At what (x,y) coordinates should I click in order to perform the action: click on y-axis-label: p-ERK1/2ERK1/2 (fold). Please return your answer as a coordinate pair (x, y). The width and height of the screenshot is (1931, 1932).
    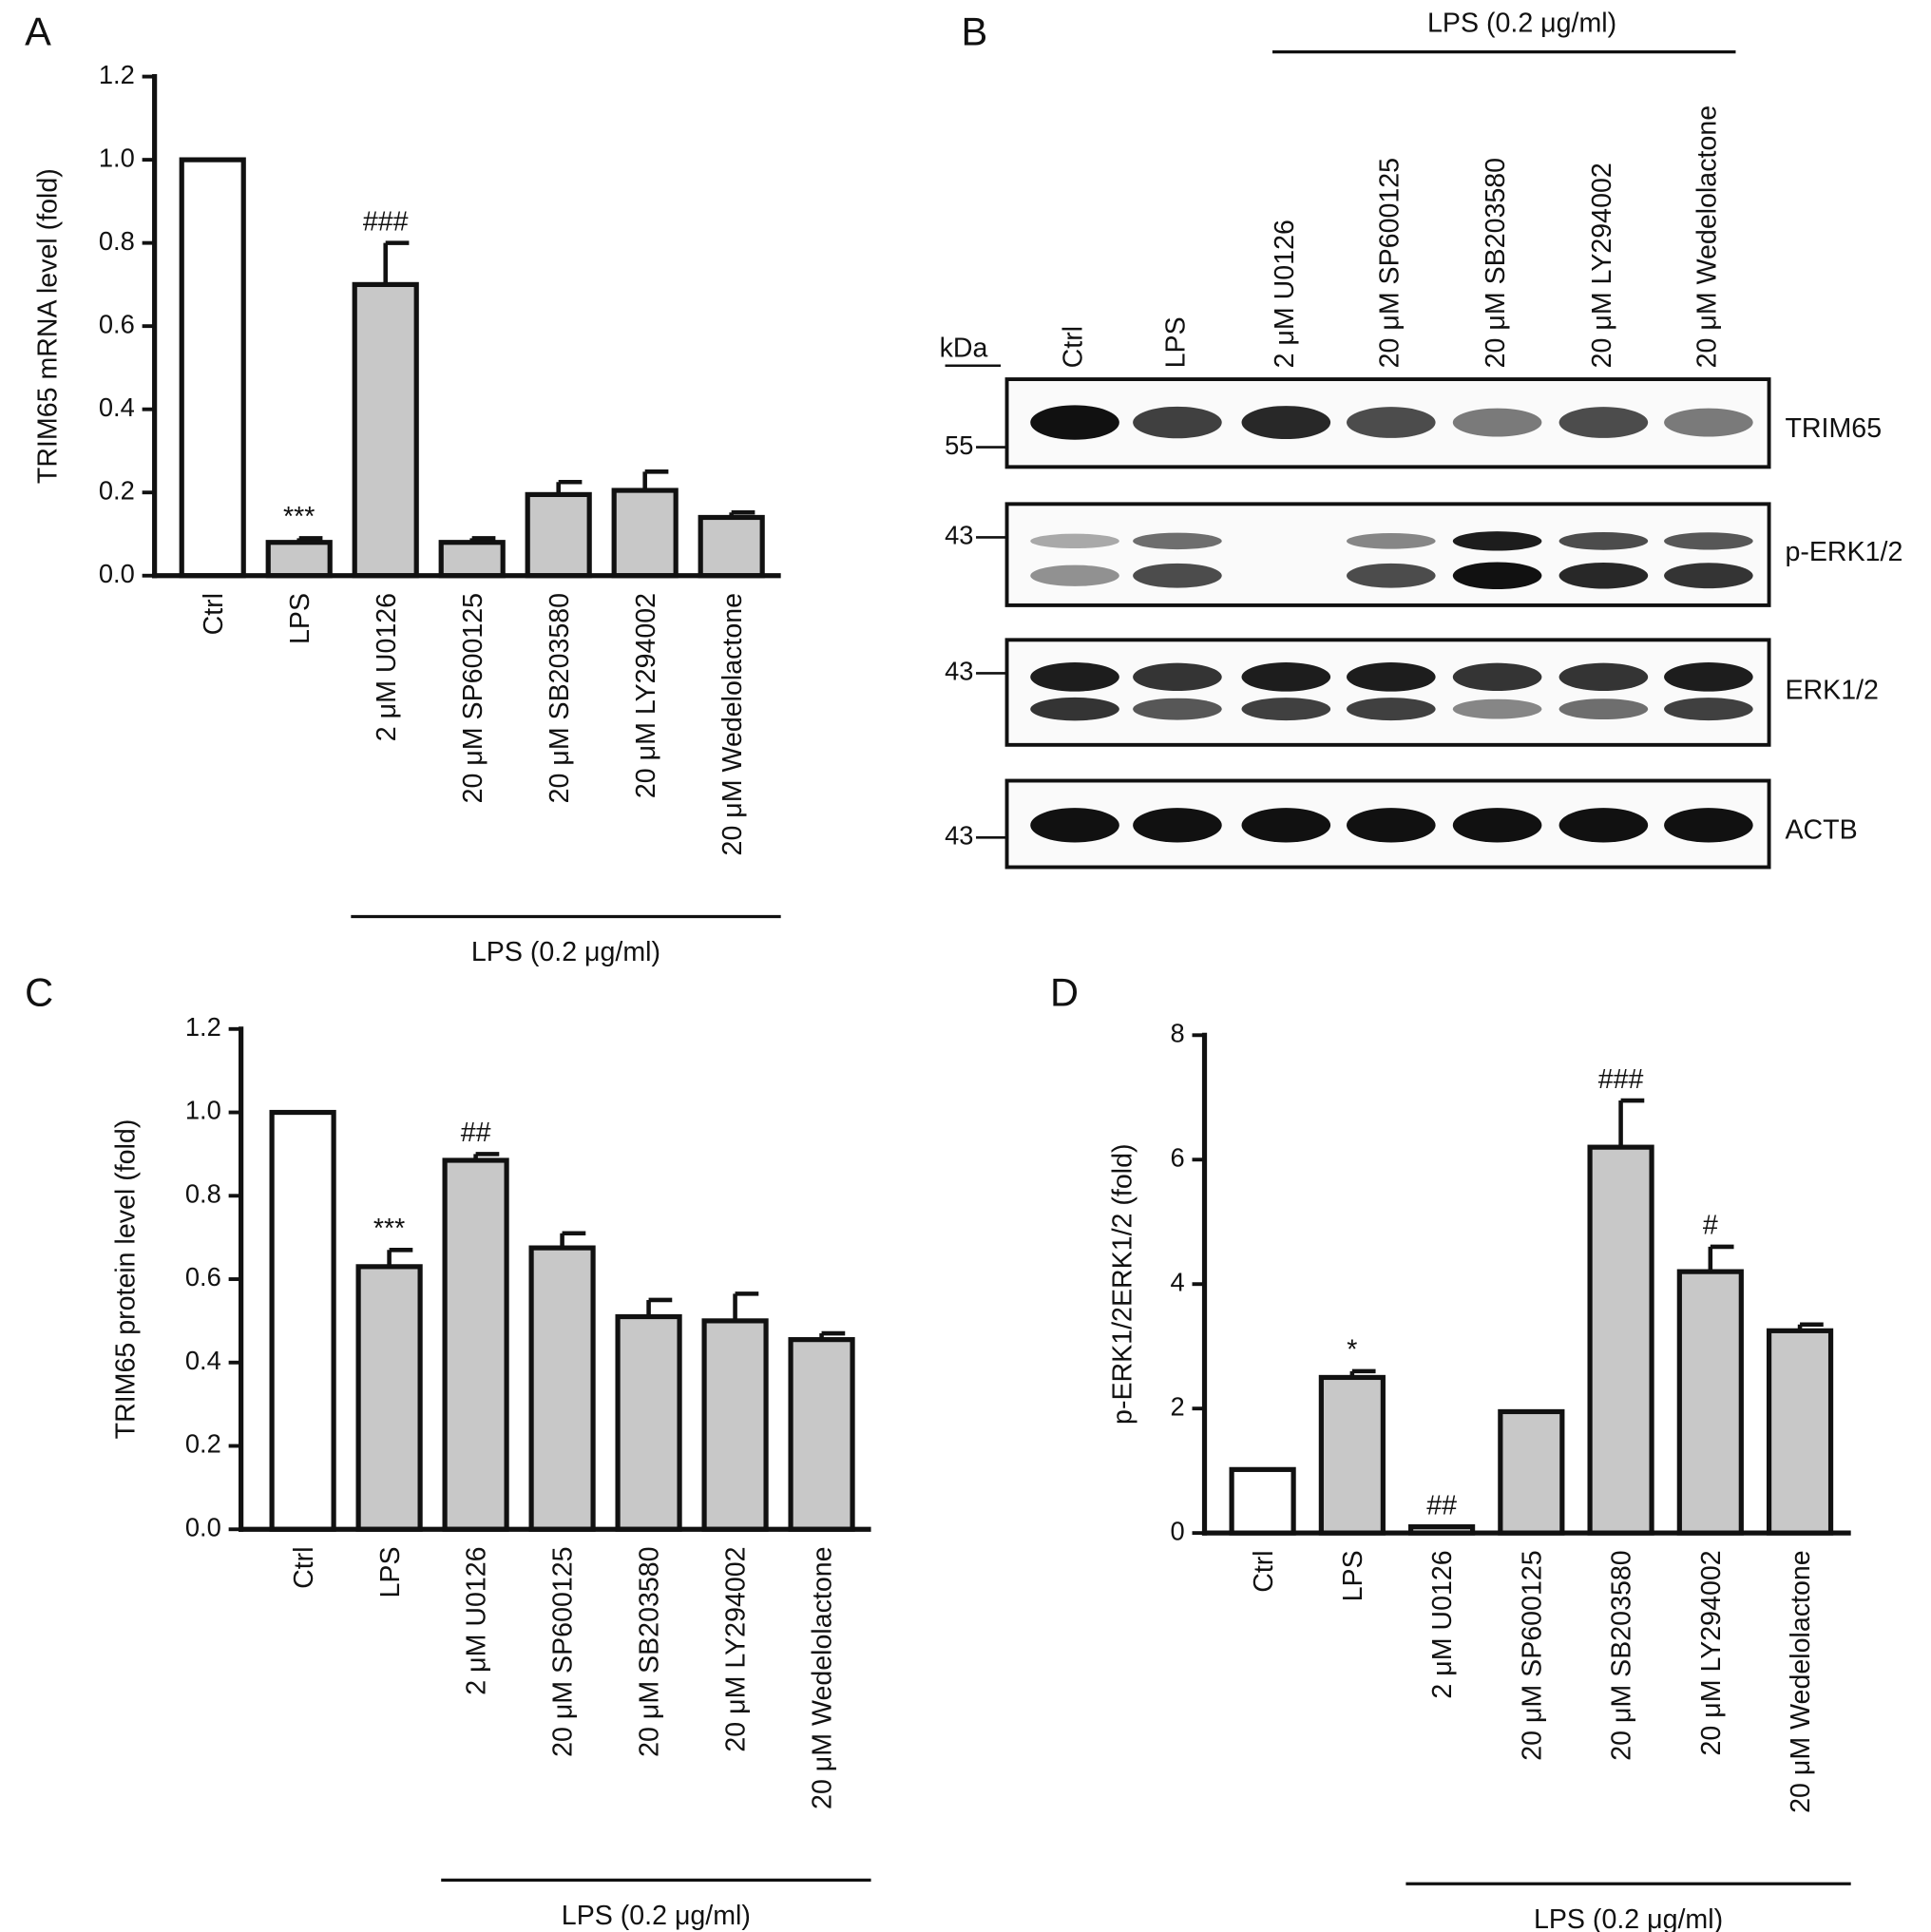
    Looking at the image, I should click on (1123, 1283).